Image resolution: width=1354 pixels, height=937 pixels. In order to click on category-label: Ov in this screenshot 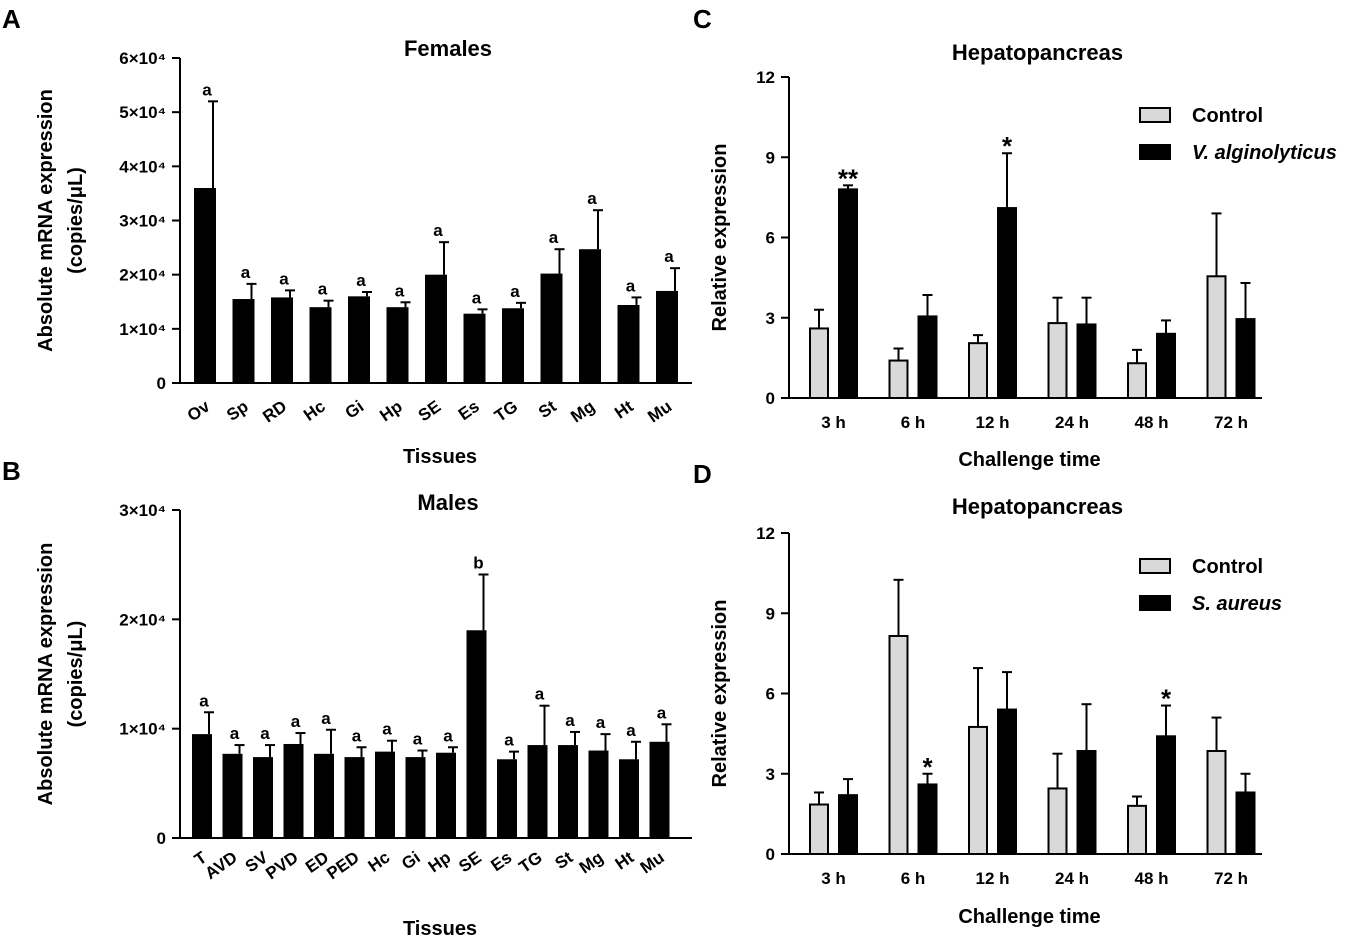, I will do `click(199, 410)`.